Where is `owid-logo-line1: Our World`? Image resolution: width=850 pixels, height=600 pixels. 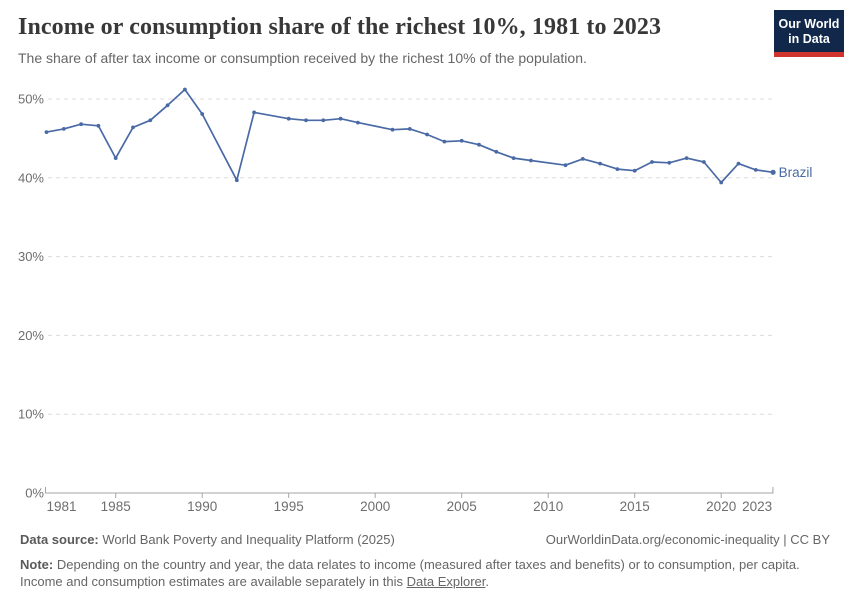 owid-logo-line1: Our World is located at coordinates (809, 24).